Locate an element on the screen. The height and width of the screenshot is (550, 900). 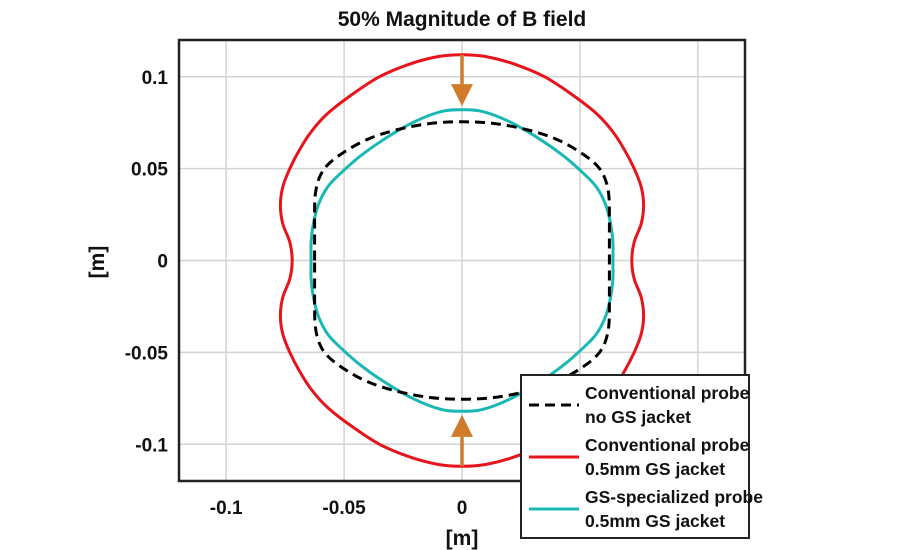
y-tick-label: -0.1 is located at coordinates (151, 445).